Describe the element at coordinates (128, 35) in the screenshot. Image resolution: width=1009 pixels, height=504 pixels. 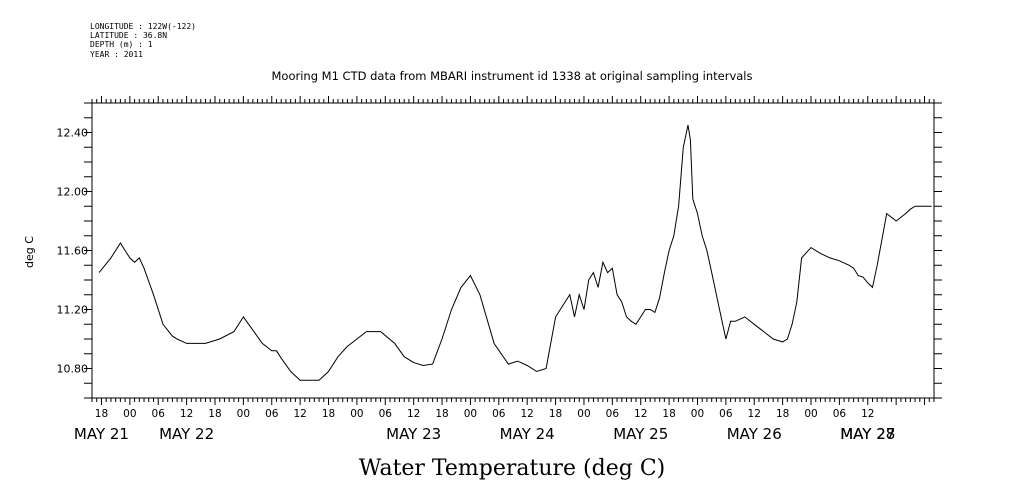
I see `meta-line: LATITUDE : 36.8N` at that location.